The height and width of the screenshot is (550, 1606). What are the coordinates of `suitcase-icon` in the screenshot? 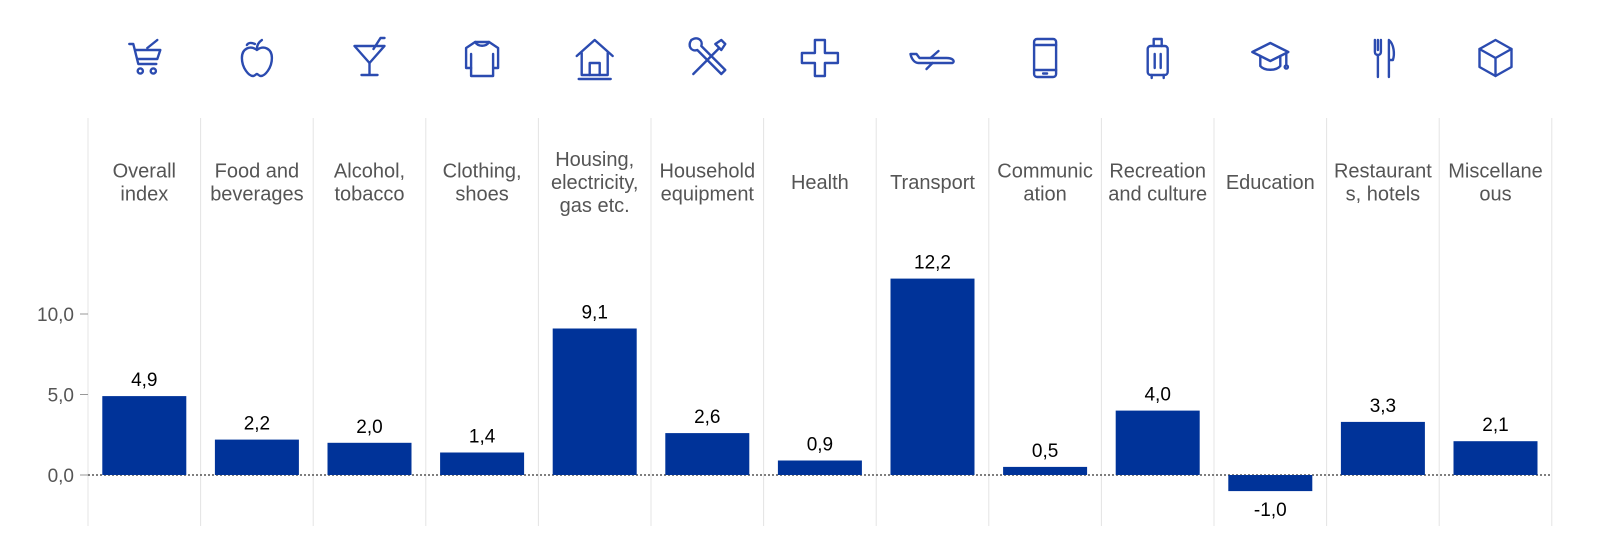 It's located at (1157, 58).